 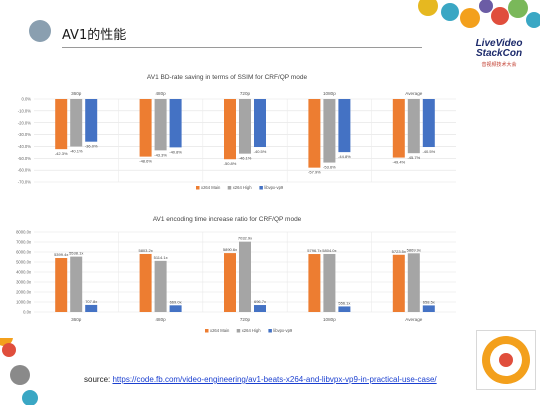 What do you see at coordinates (176, 301) in the screenshot?
I see `data-label: 669.0x` at bounding box center [176, 301].